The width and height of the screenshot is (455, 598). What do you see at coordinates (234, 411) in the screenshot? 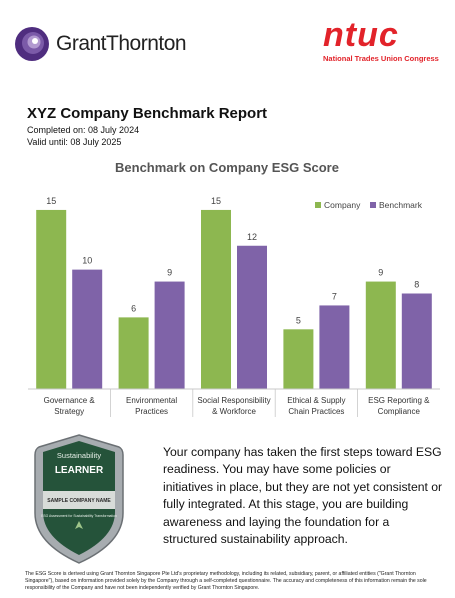
I see `category-label-2-1: & Workforce` at bounding box center [234, 411].